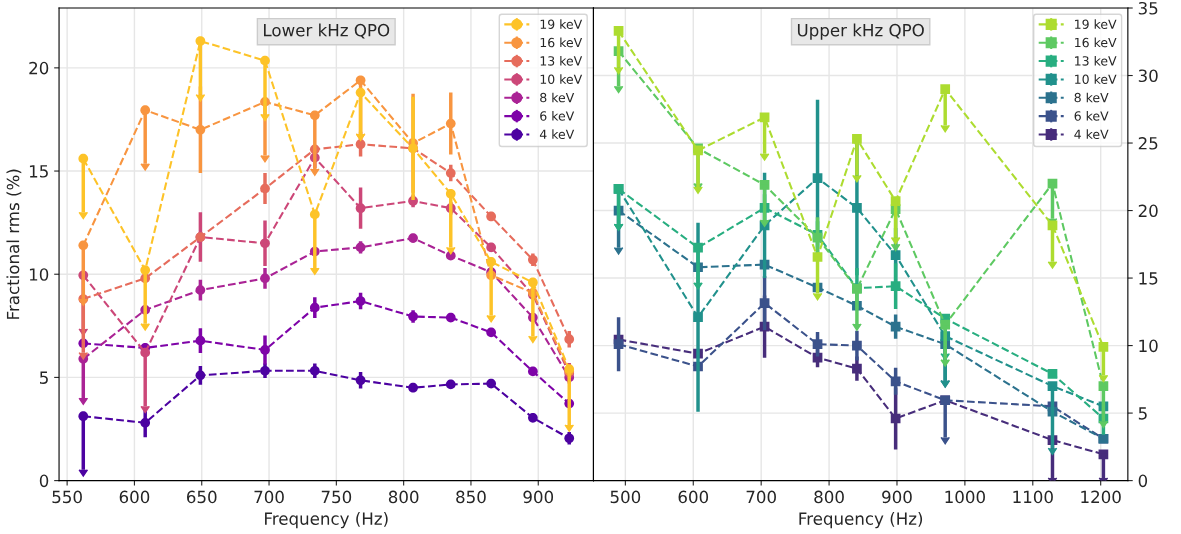 This screenshot has width=1181, height=534. What do you see at coordinates (1148, 8) in the screenshot?
I see `y-tick-label: 35` at bounding box center [1148, 8].